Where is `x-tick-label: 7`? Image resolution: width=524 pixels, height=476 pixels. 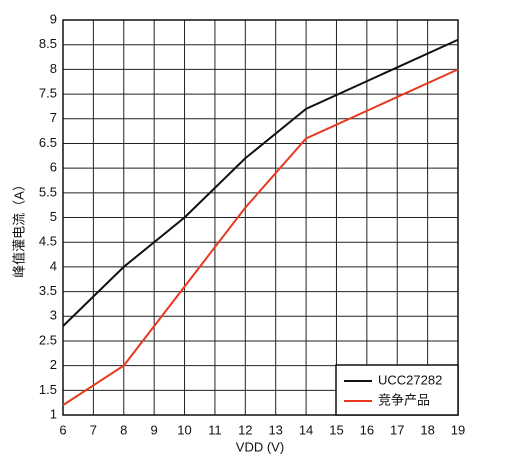
x-tick-label: 7 is located at coordinates (93, 429).